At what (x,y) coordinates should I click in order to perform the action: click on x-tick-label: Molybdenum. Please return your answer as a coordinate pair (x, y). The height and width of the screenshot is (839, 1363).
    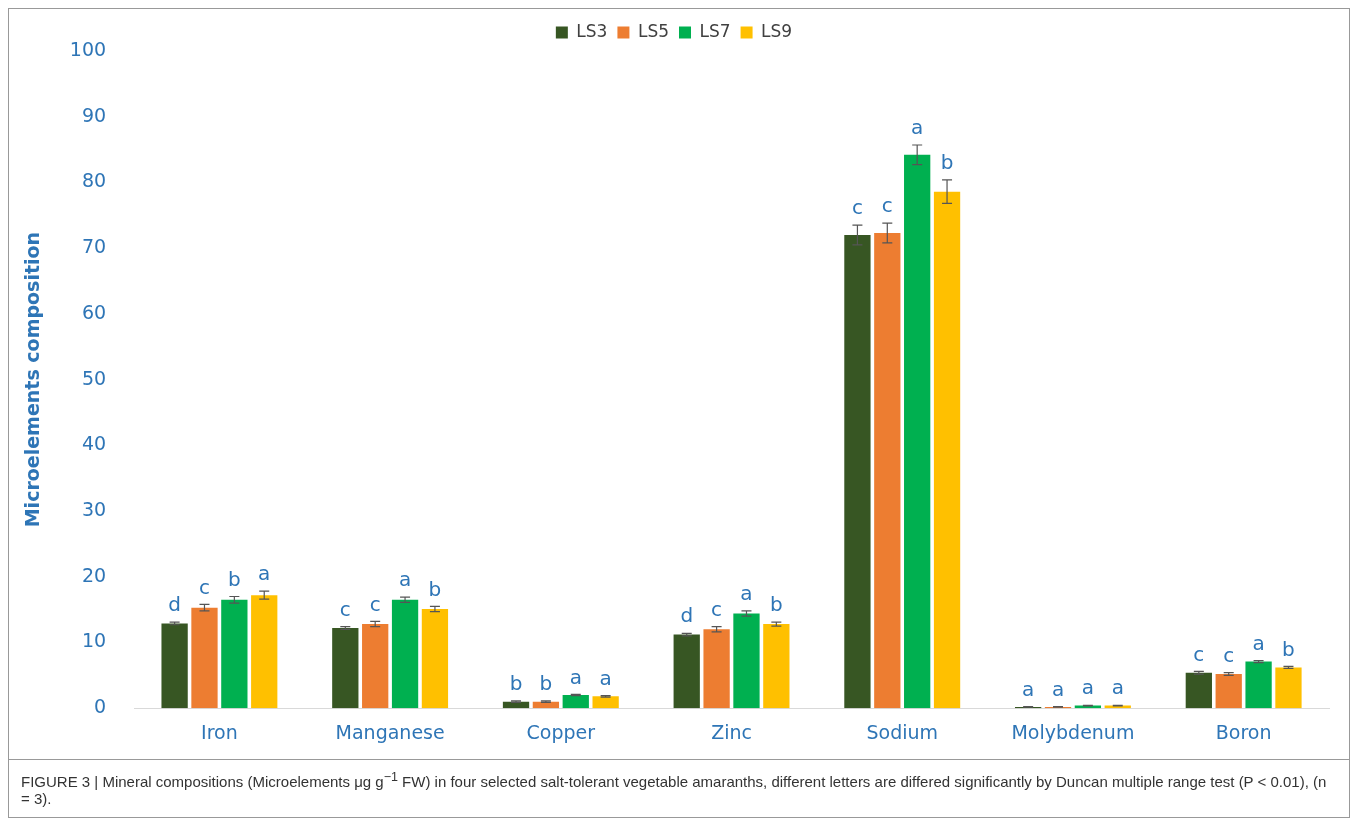
    Looking at the image, I should click on (1073, 731).